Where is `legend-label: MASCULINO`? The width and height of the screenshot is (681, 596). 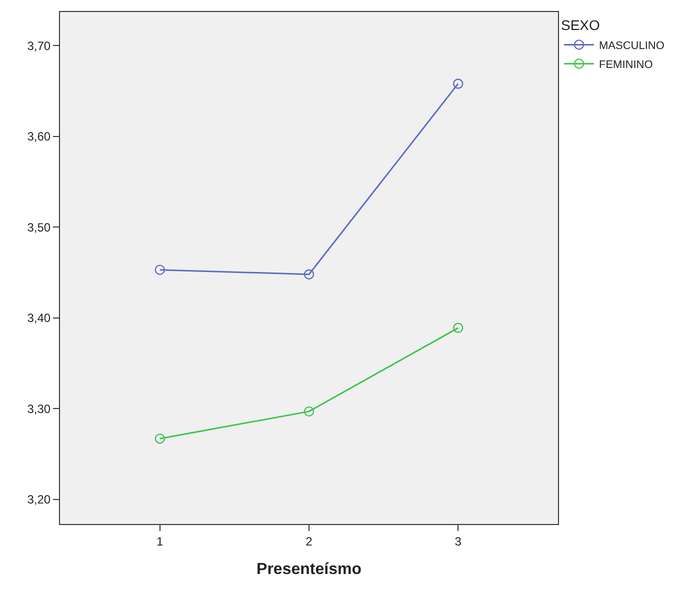
legend-label: MASCULINO is located at coordinates (632, 46).